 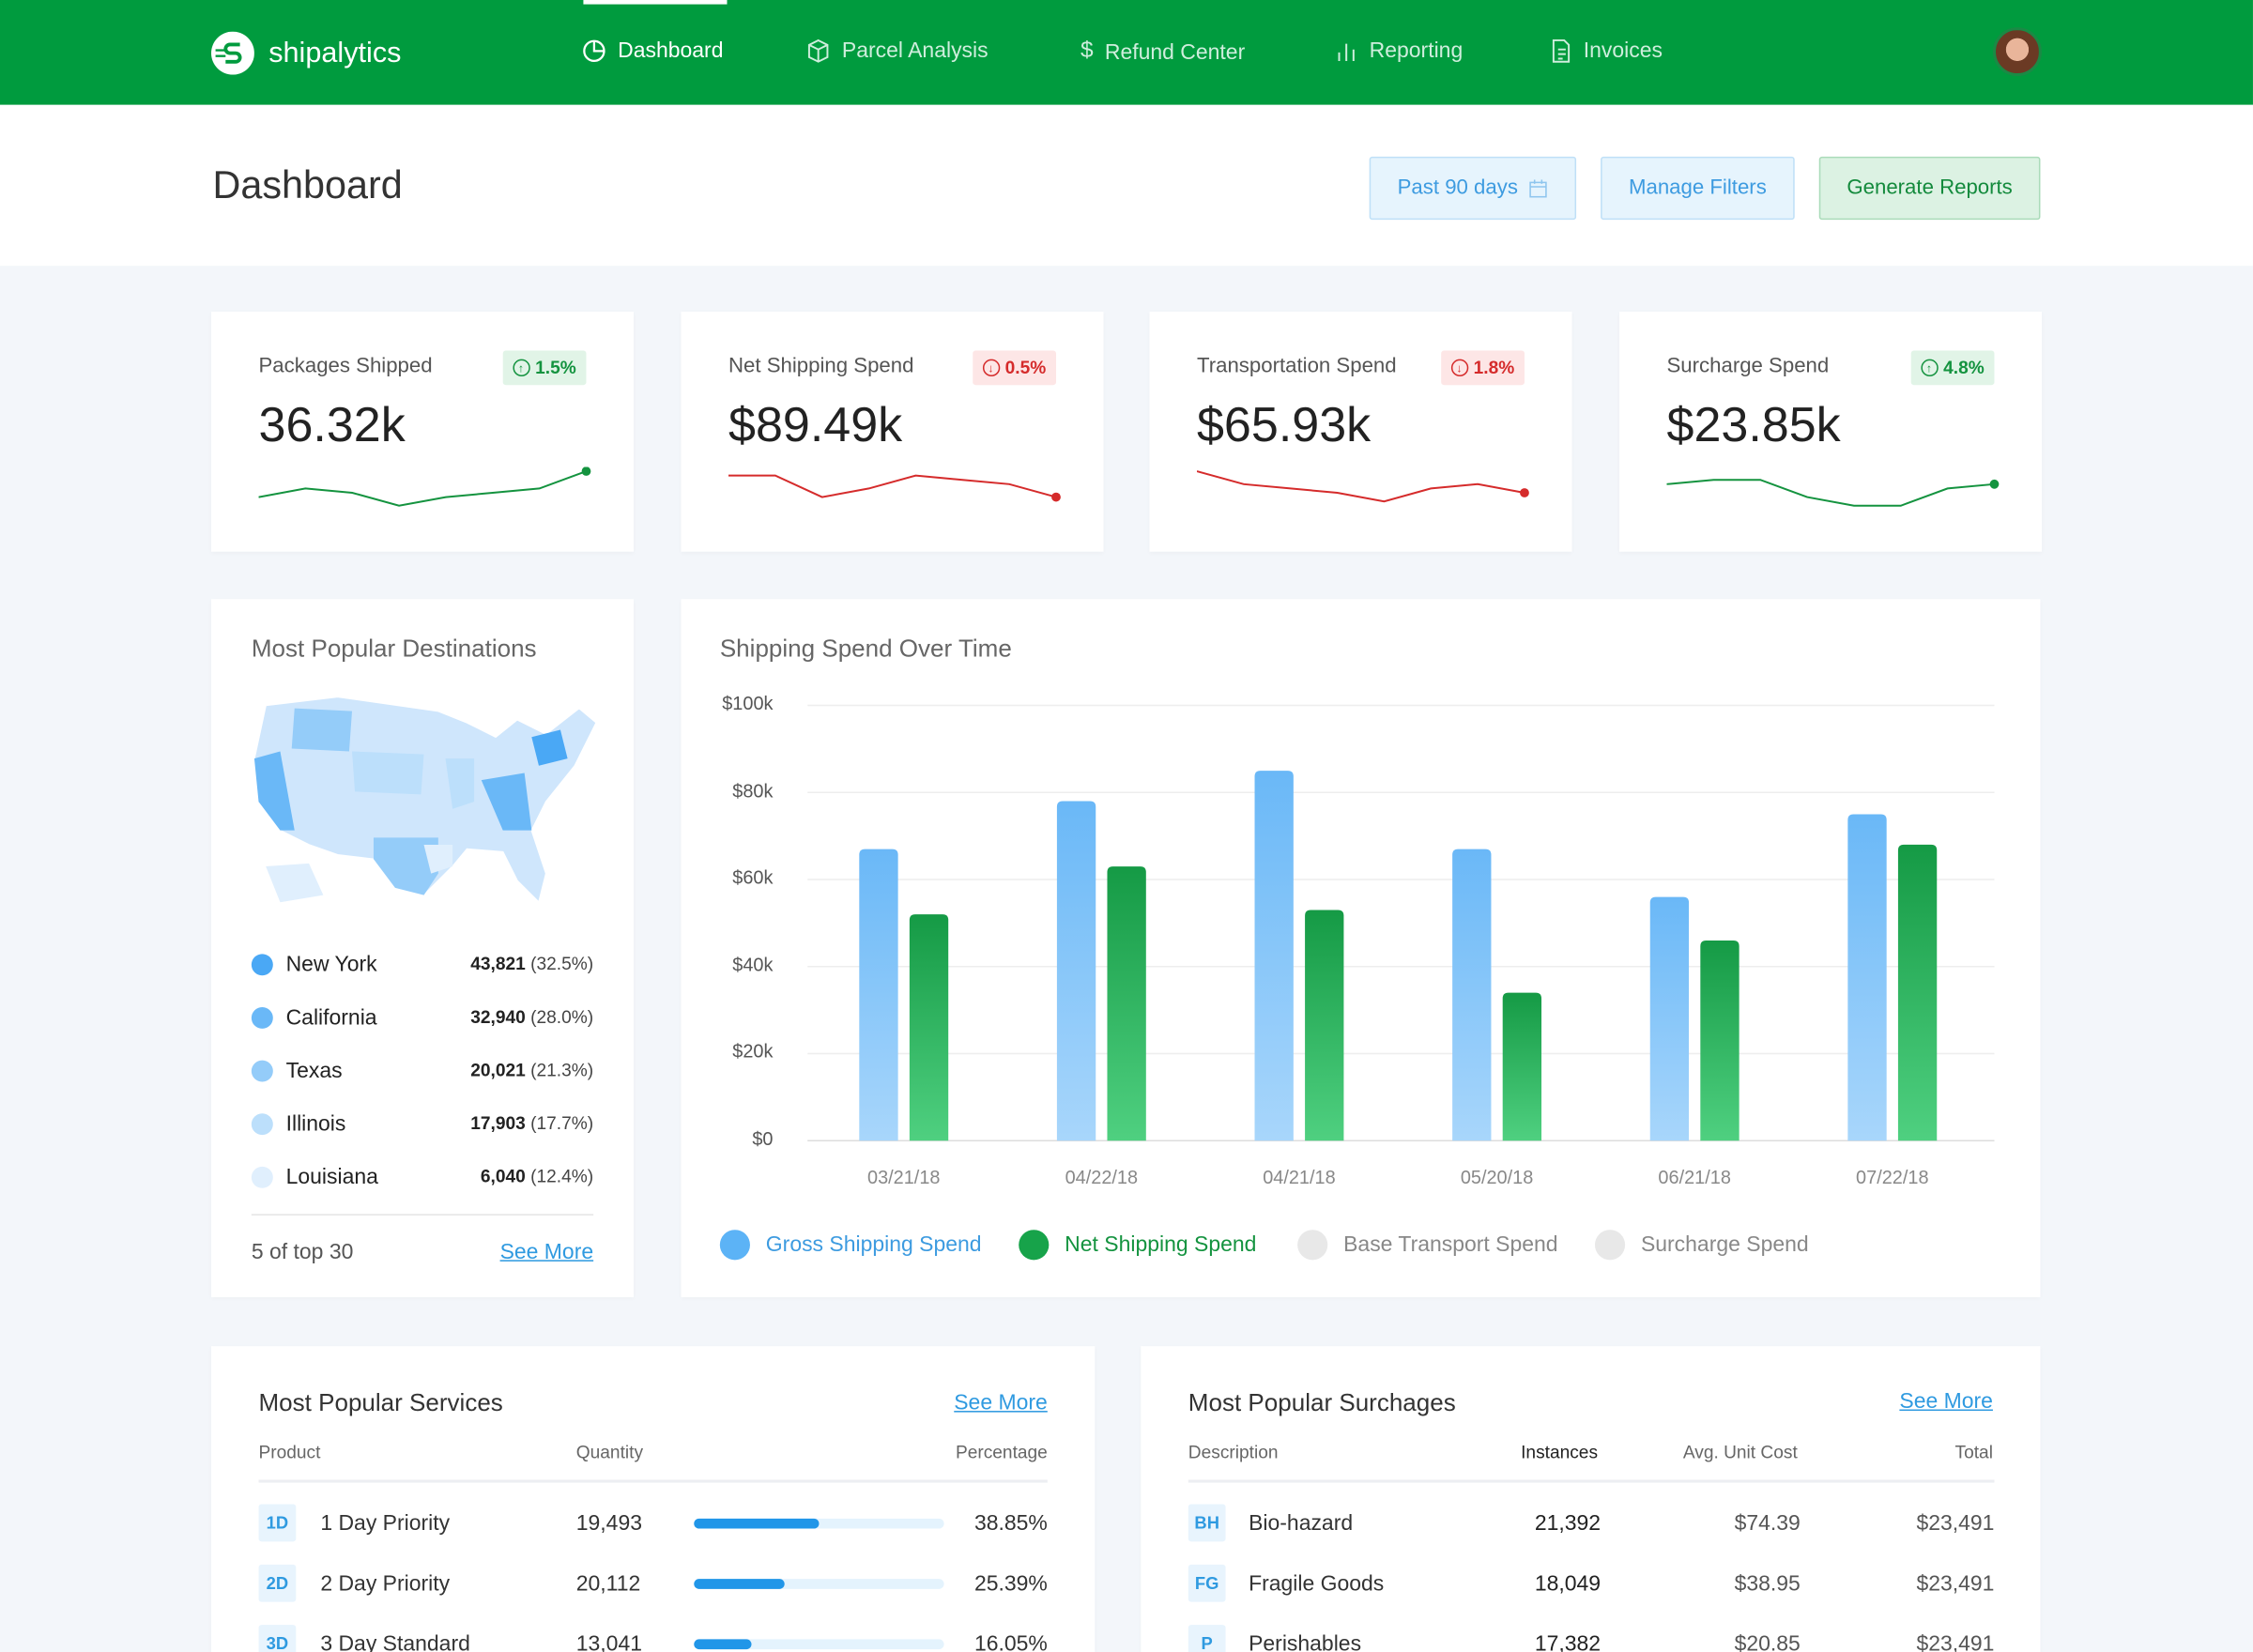 I want to click on chart-legend-item: Net Shipping Spend, so click(x=1138, y=1245).